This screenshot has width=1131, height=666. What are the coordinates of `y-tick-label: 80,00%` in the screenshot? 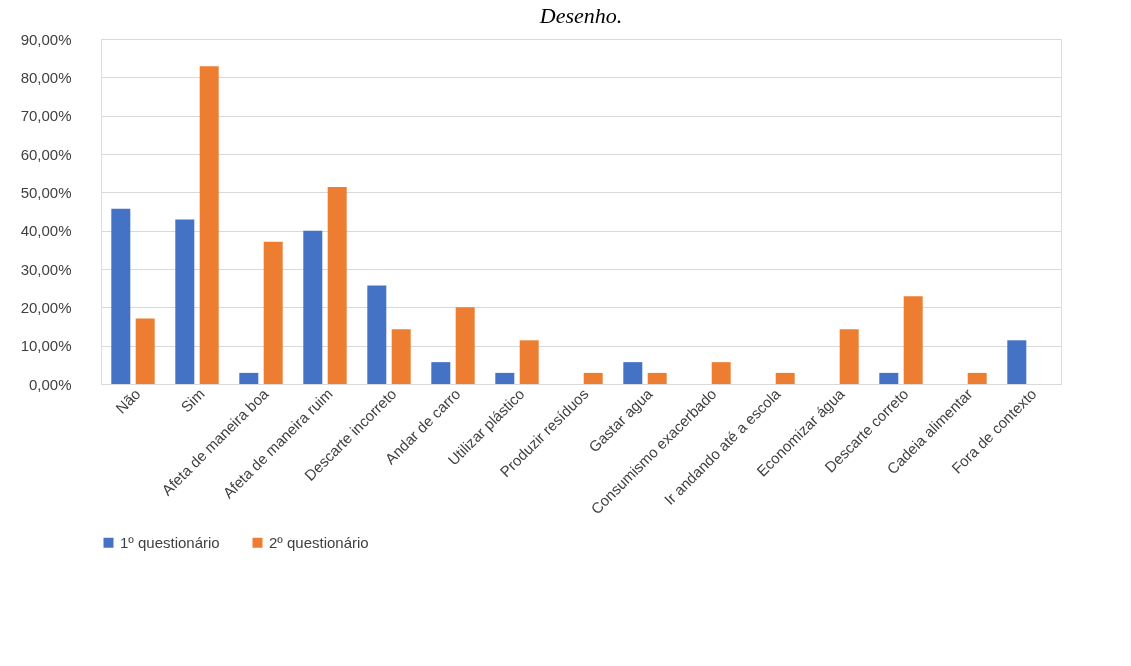 It's located at (46, 77).